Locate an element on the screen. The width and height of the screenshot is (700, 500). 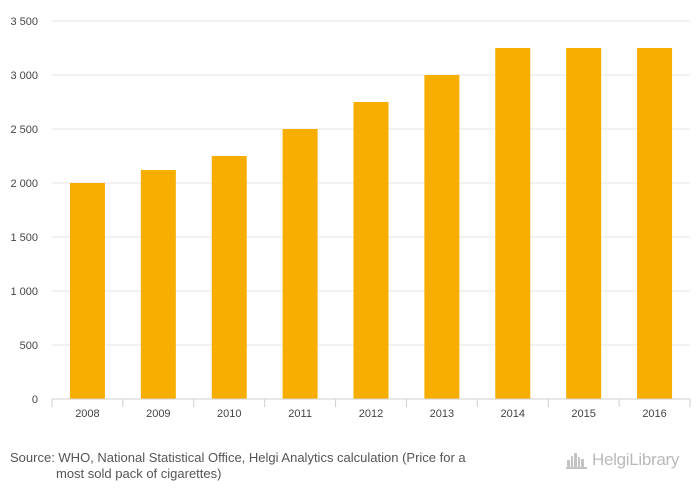
x-axis-tick-labels: 2008 2009 2010 2011 2012 2013 2014 2015 2016 is located at coordinates (371, 414).